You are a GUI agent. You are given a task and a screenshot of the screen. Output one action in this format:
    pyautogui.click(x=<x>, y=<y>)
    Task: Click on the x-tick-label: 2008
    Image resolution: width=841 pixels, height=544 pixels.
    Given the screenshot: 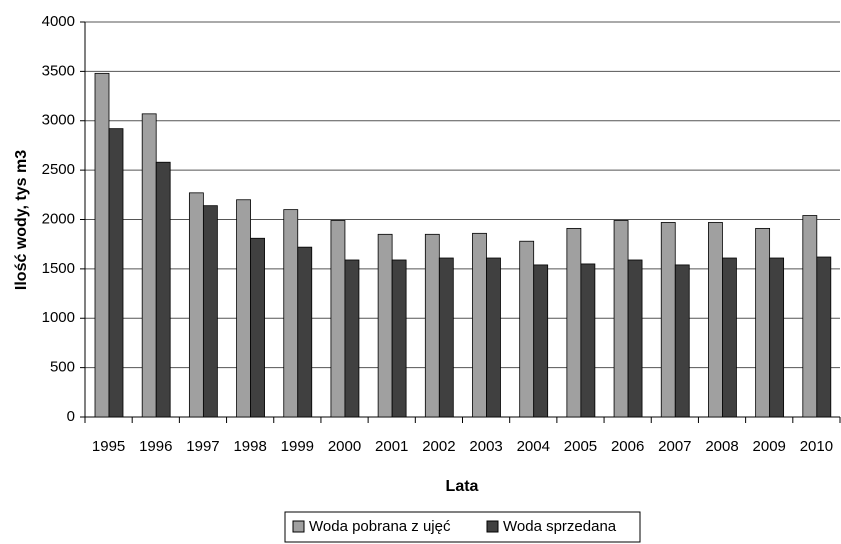 What is the action you would take?
    pyautogui.click(x=721, y=446)
    